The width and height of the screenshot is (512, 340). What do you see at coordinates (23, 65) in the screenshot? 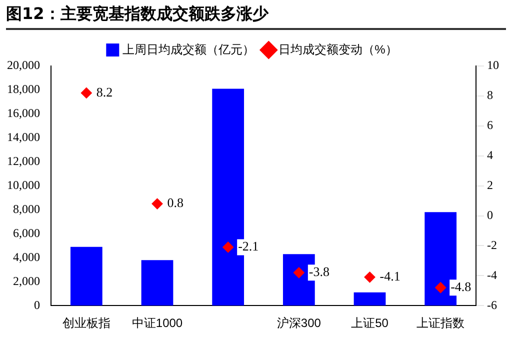
I see `y-tick-label: 20,000` at bounding box center [23, 65].